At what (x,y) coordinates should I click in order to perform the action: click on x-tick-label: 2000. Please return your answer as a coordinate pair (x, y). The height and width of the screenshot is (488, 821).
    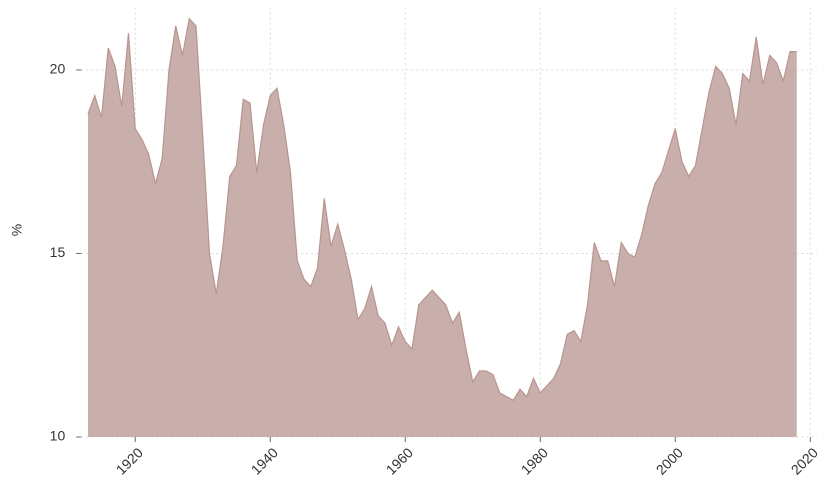
    Looking at the image, I should click on (669, 460).